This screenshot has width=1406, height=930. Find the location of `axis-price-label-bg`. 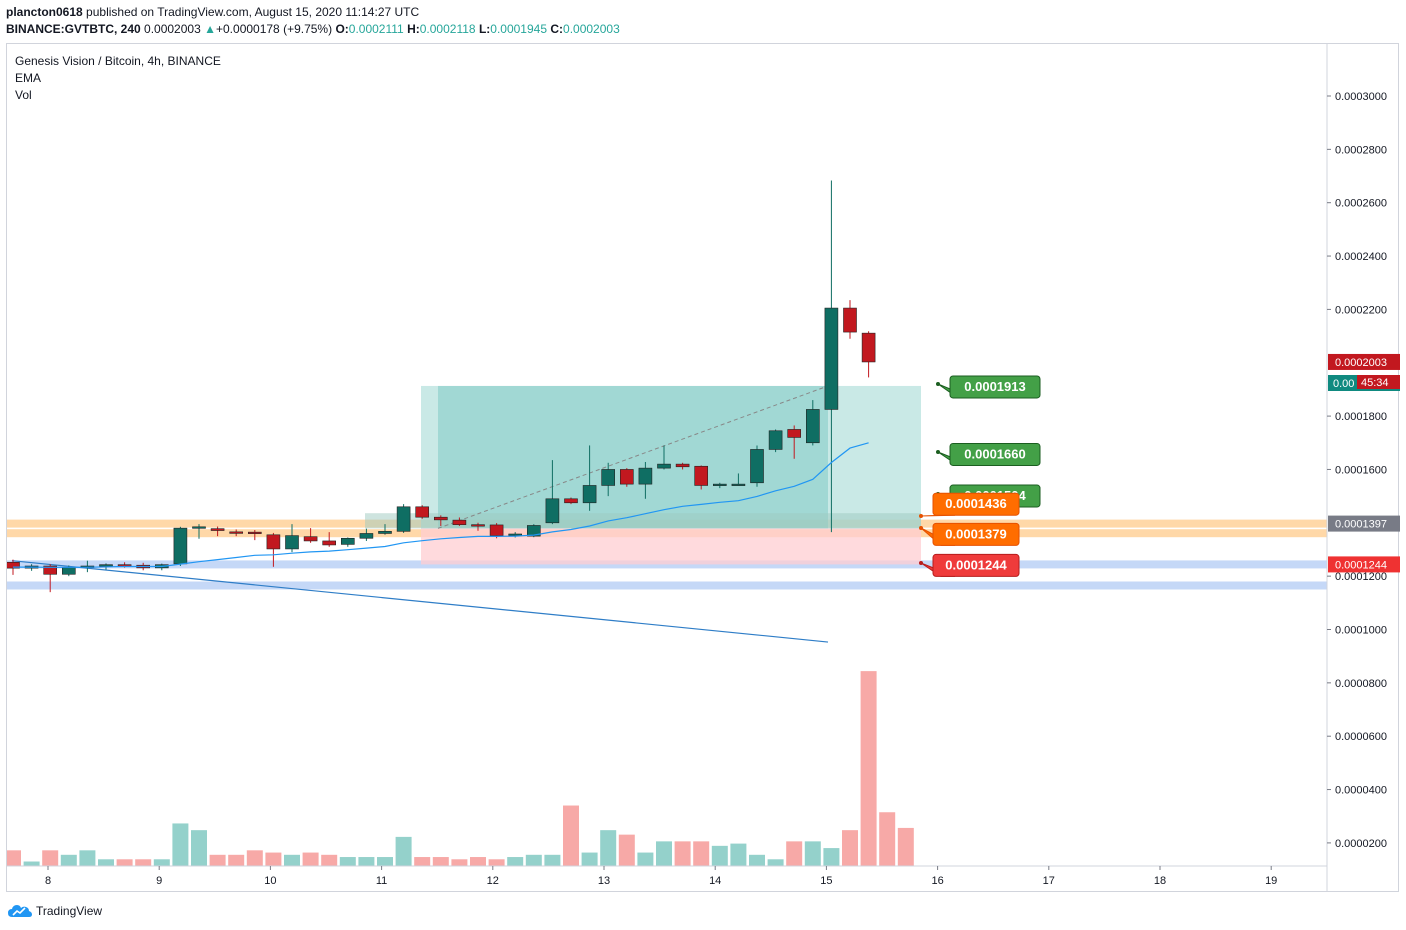

axis-price-label-bg is located at coordinates (1364, 564).